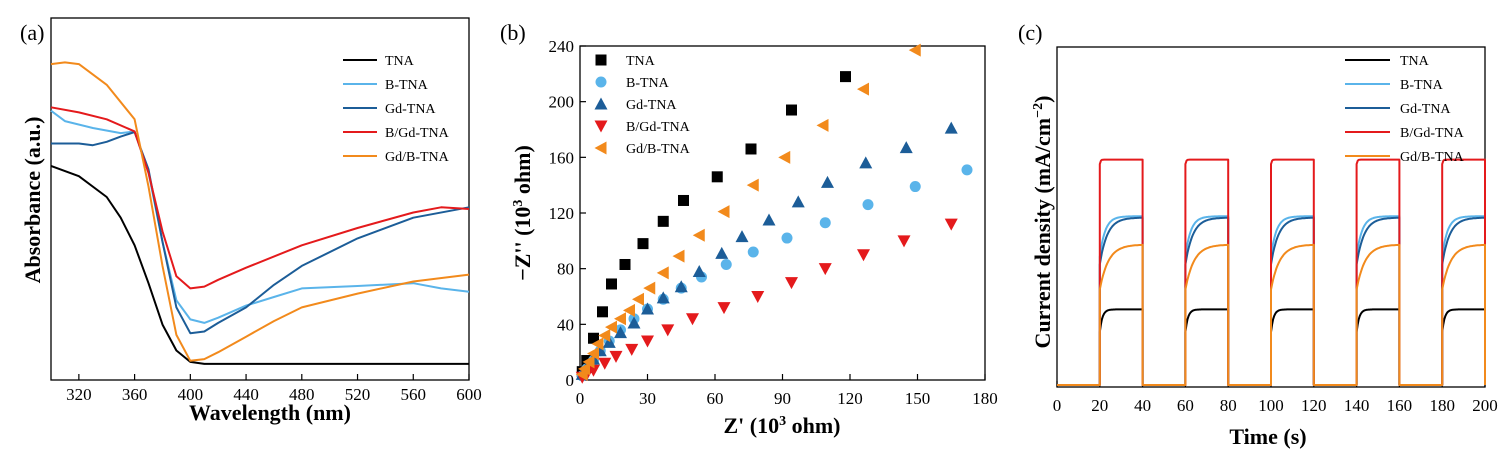 Image resolution: width=1501 pixels, height=453 pixels. Describe the element at coordinates (782, 398) in the screenshot. I see `panel-b-x-tick-label: 90` at that location.